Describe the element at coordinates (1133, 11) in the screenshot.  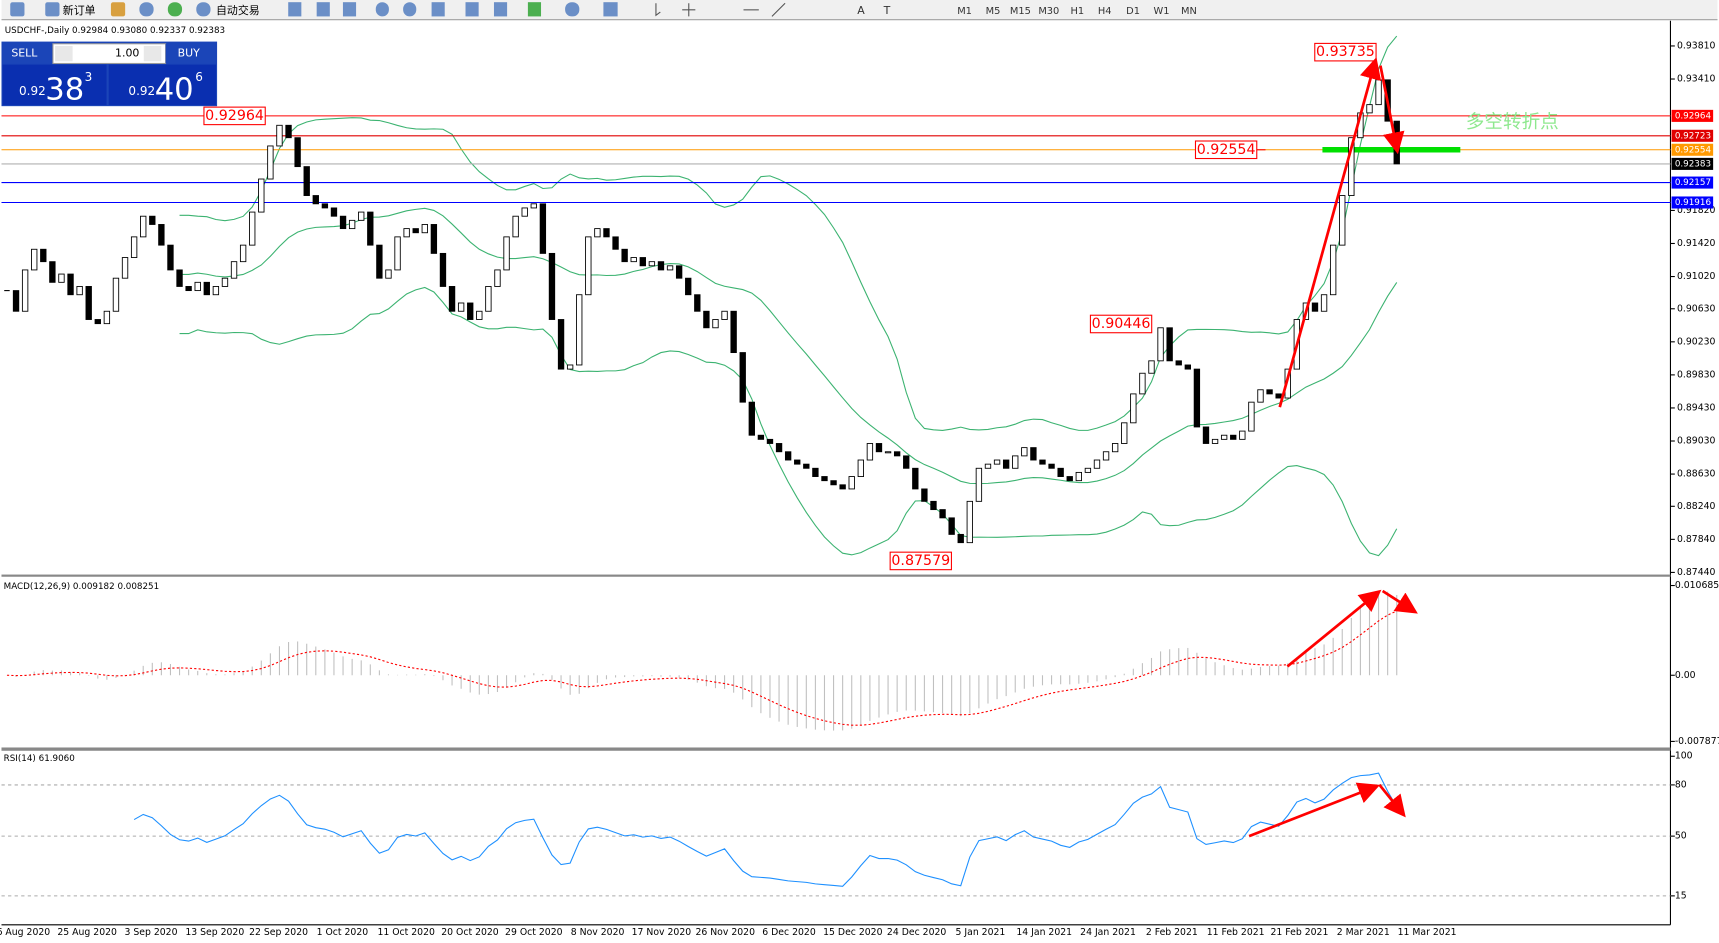
I see `timeframe-button: D1` at that location.